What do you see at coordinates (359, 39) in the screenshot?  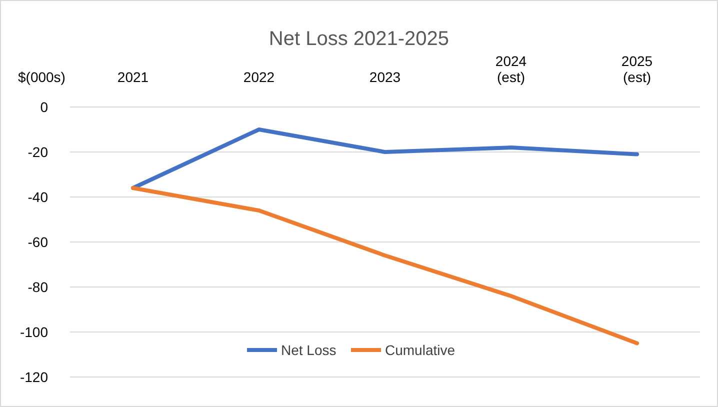 I see `chart-title: Net Loss 2021-2025` at bounding box center [359, 39].